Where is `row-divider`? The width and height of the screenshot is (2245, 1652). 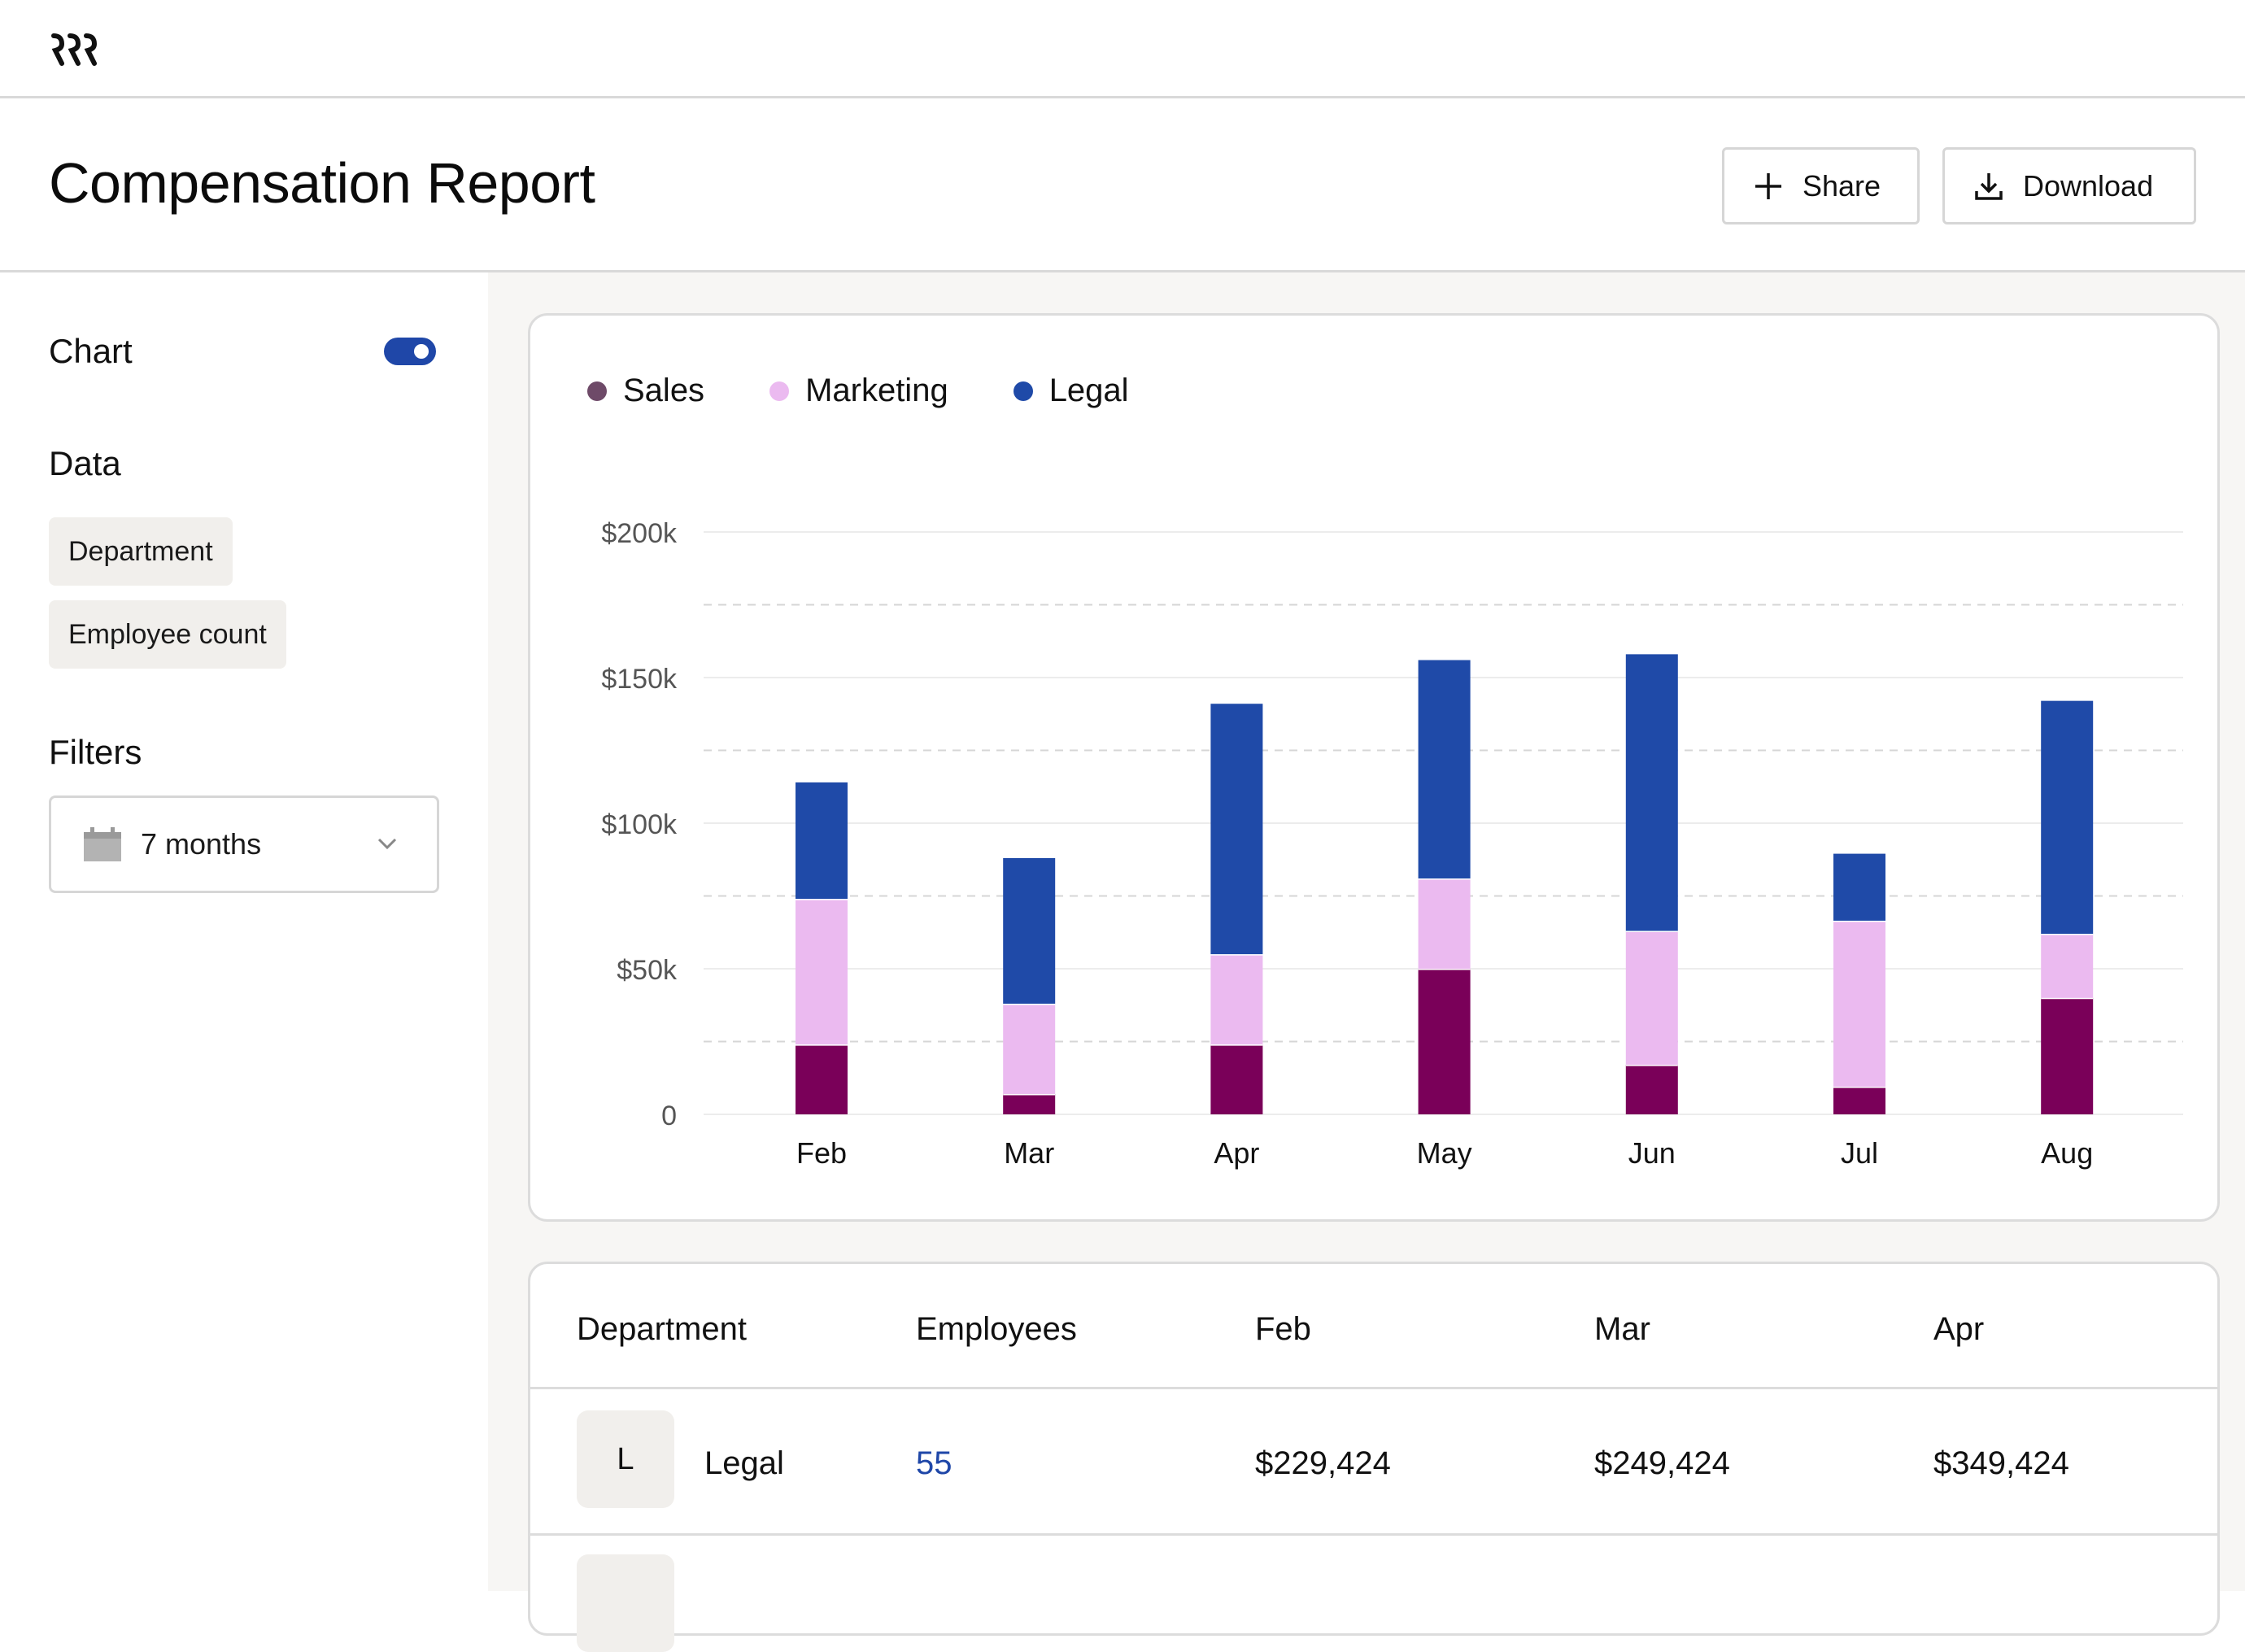
row-divider is located at coordinates (1373, 1534).